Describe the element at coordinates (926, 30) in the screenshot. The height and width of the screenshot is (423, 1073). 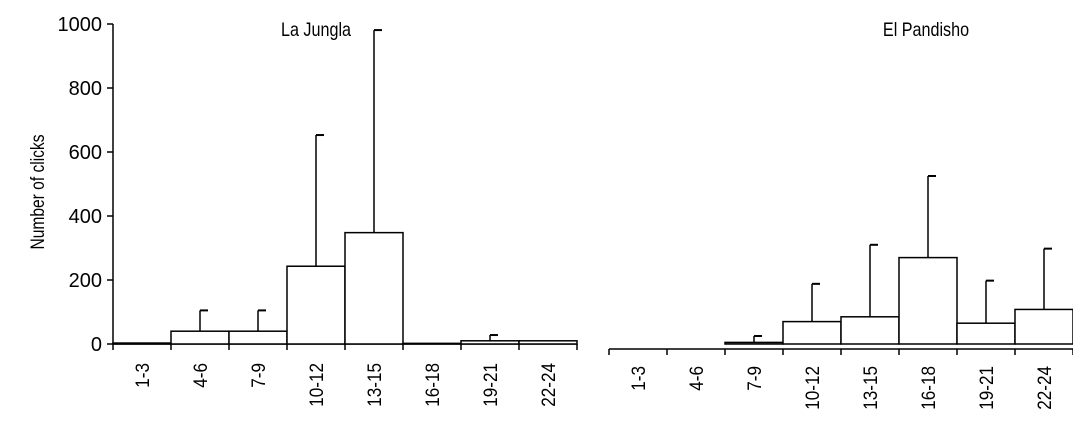
I see `panel-title: El Pandisho` at that location.